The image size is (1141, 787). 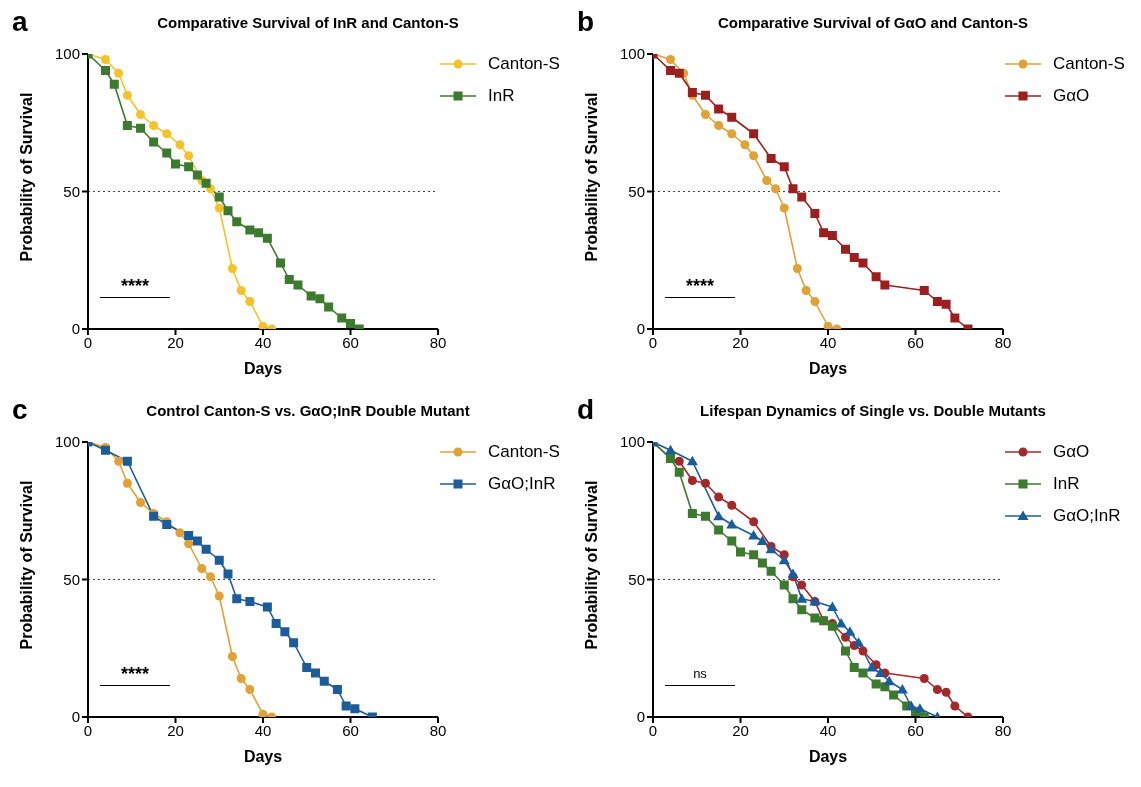 What do you see at coordinates (20, 22) in the screenshot?
I see `text: a` at bounding box center [20, 22].